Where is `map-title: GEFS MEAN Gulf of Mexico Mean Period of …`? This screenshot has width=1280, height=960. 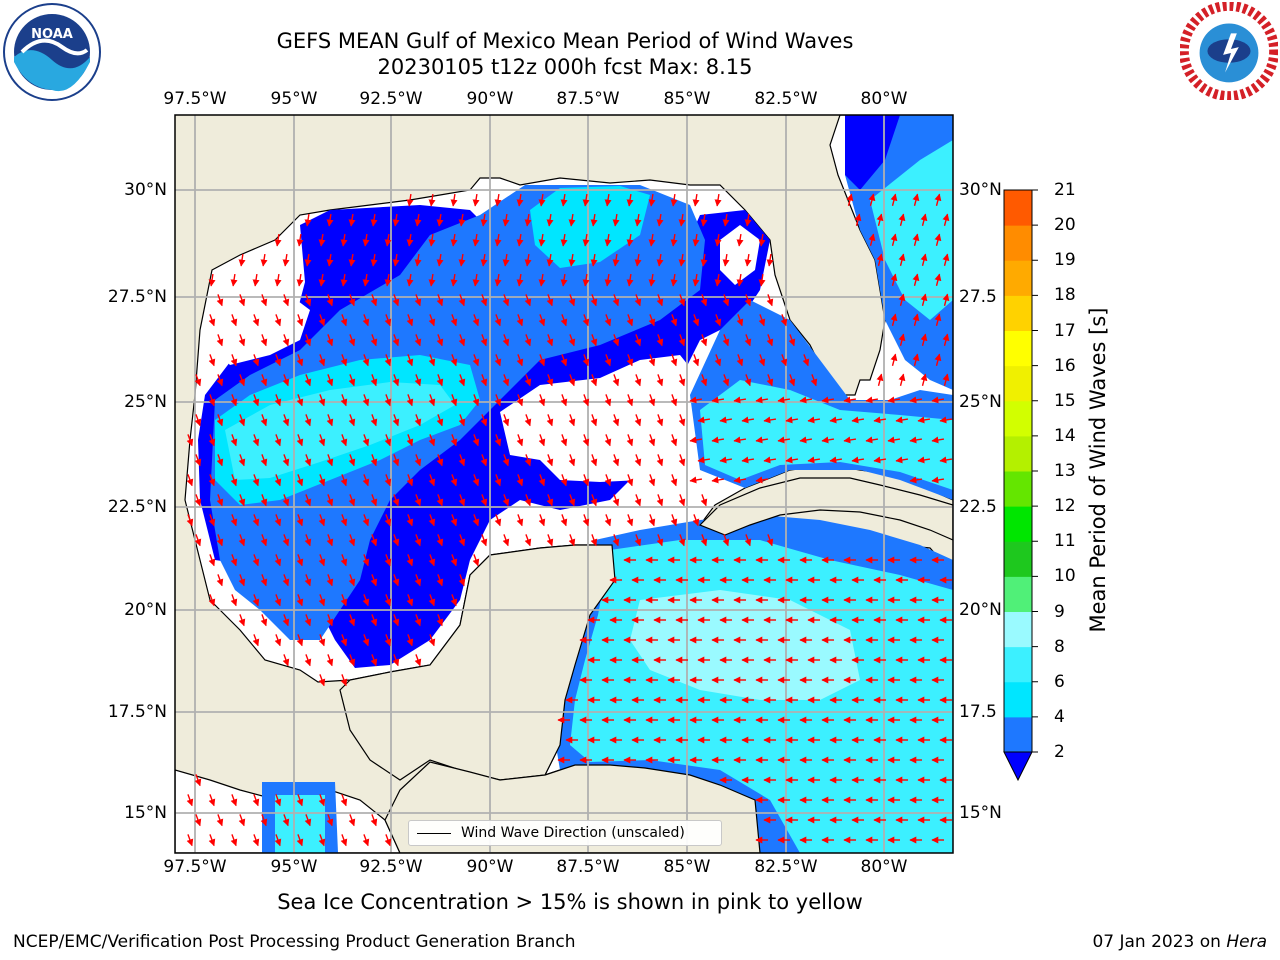 map-title: GEFS MEAN Gulf of Mexico Mean Period of … is located at coordinates (565, 41).